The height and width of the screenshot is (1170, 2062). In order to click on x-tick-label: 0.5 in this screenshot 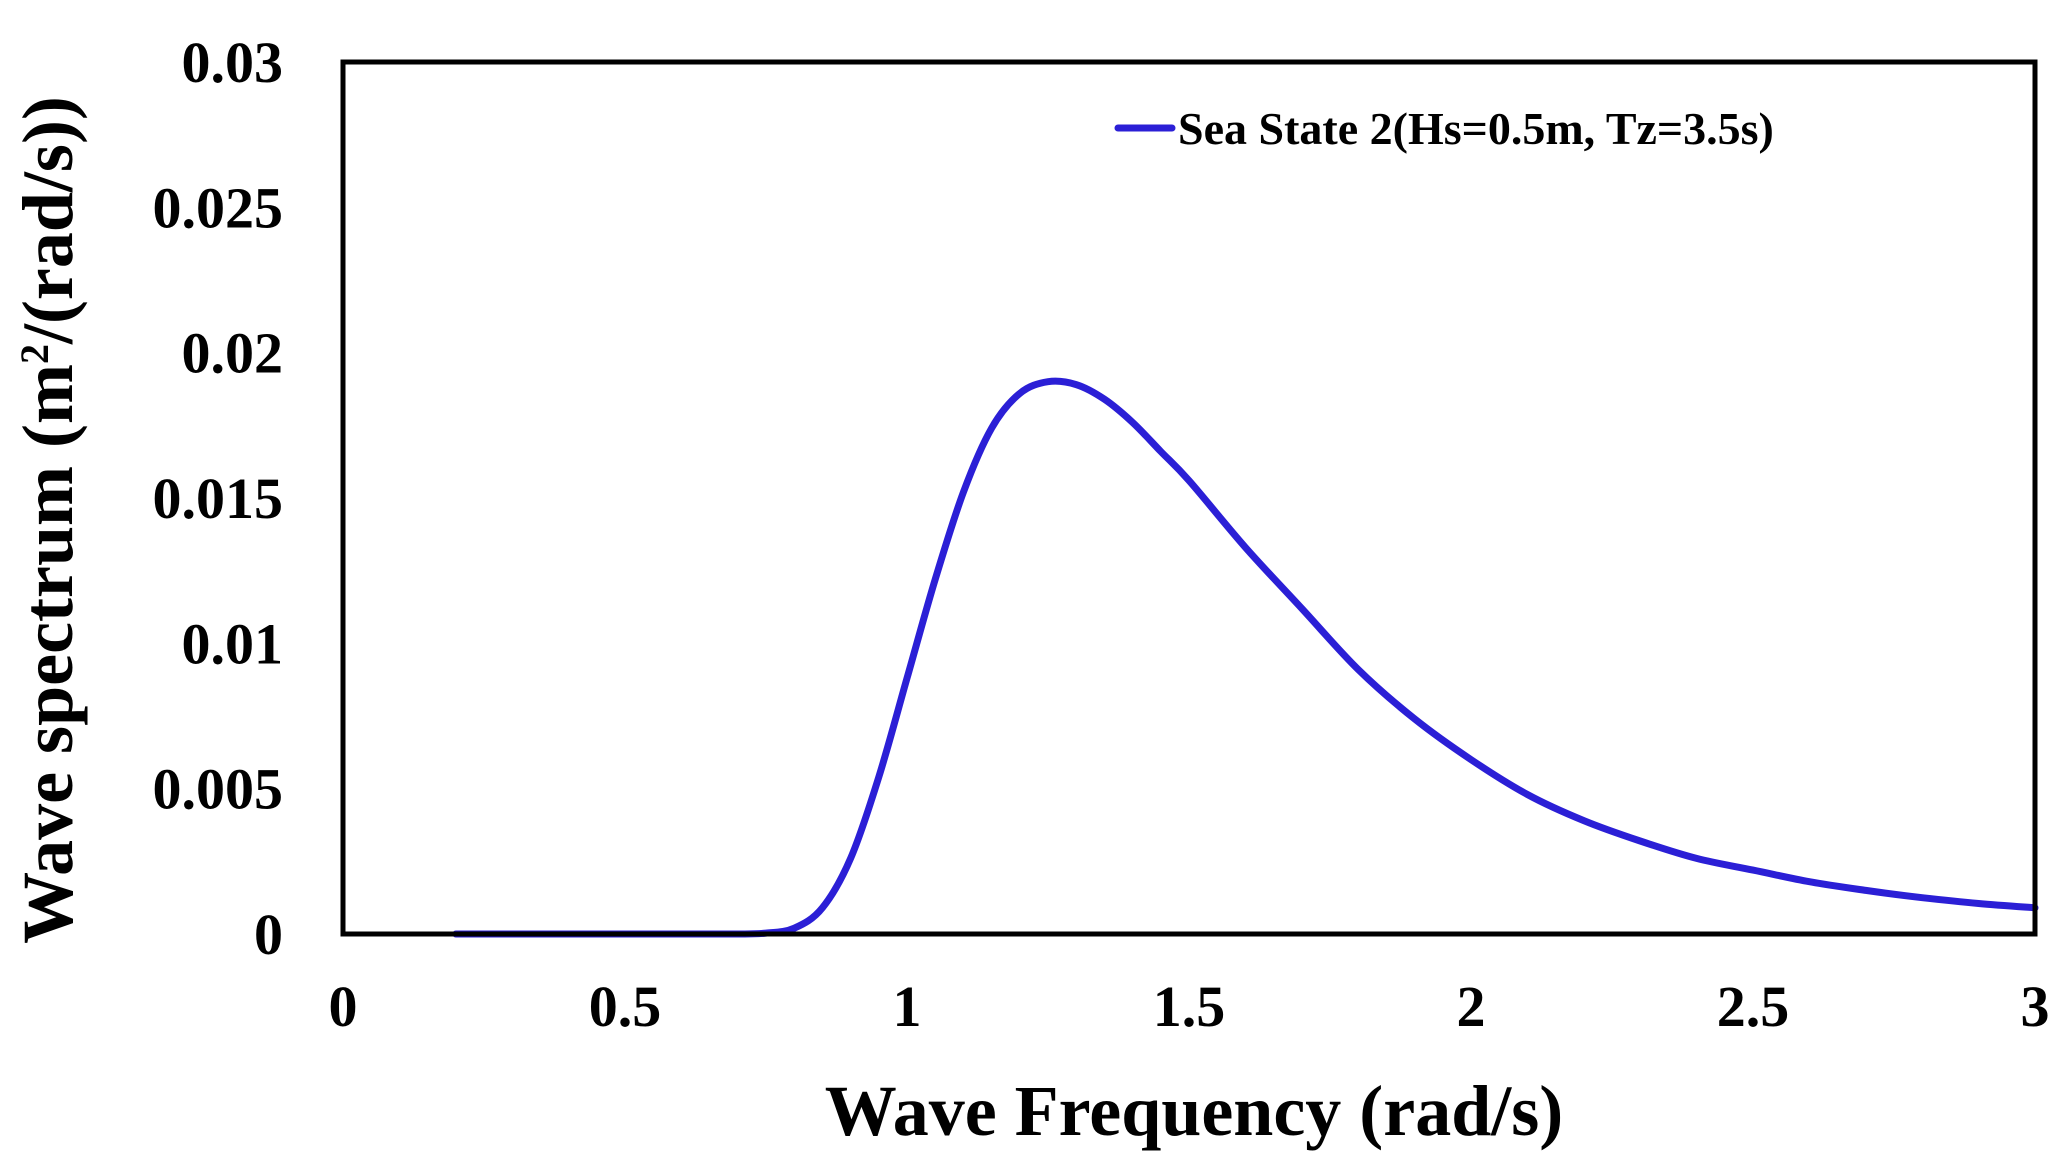, I will do `click(625, 1006)`.